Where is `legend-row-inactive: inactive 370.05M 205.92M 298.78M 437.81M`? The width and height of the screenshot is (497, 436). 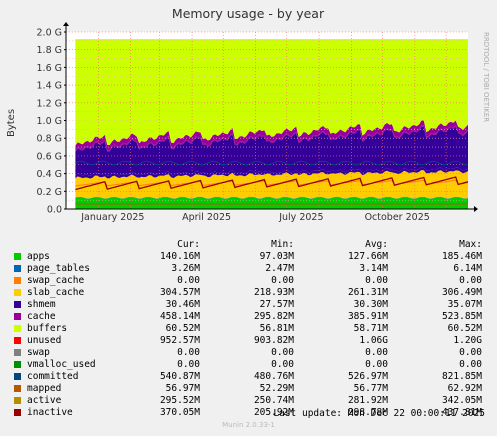
legend-row-inactive: inactive 370.05M 205.92M 298.78M 437.81M is located at coordinates (254, 413).